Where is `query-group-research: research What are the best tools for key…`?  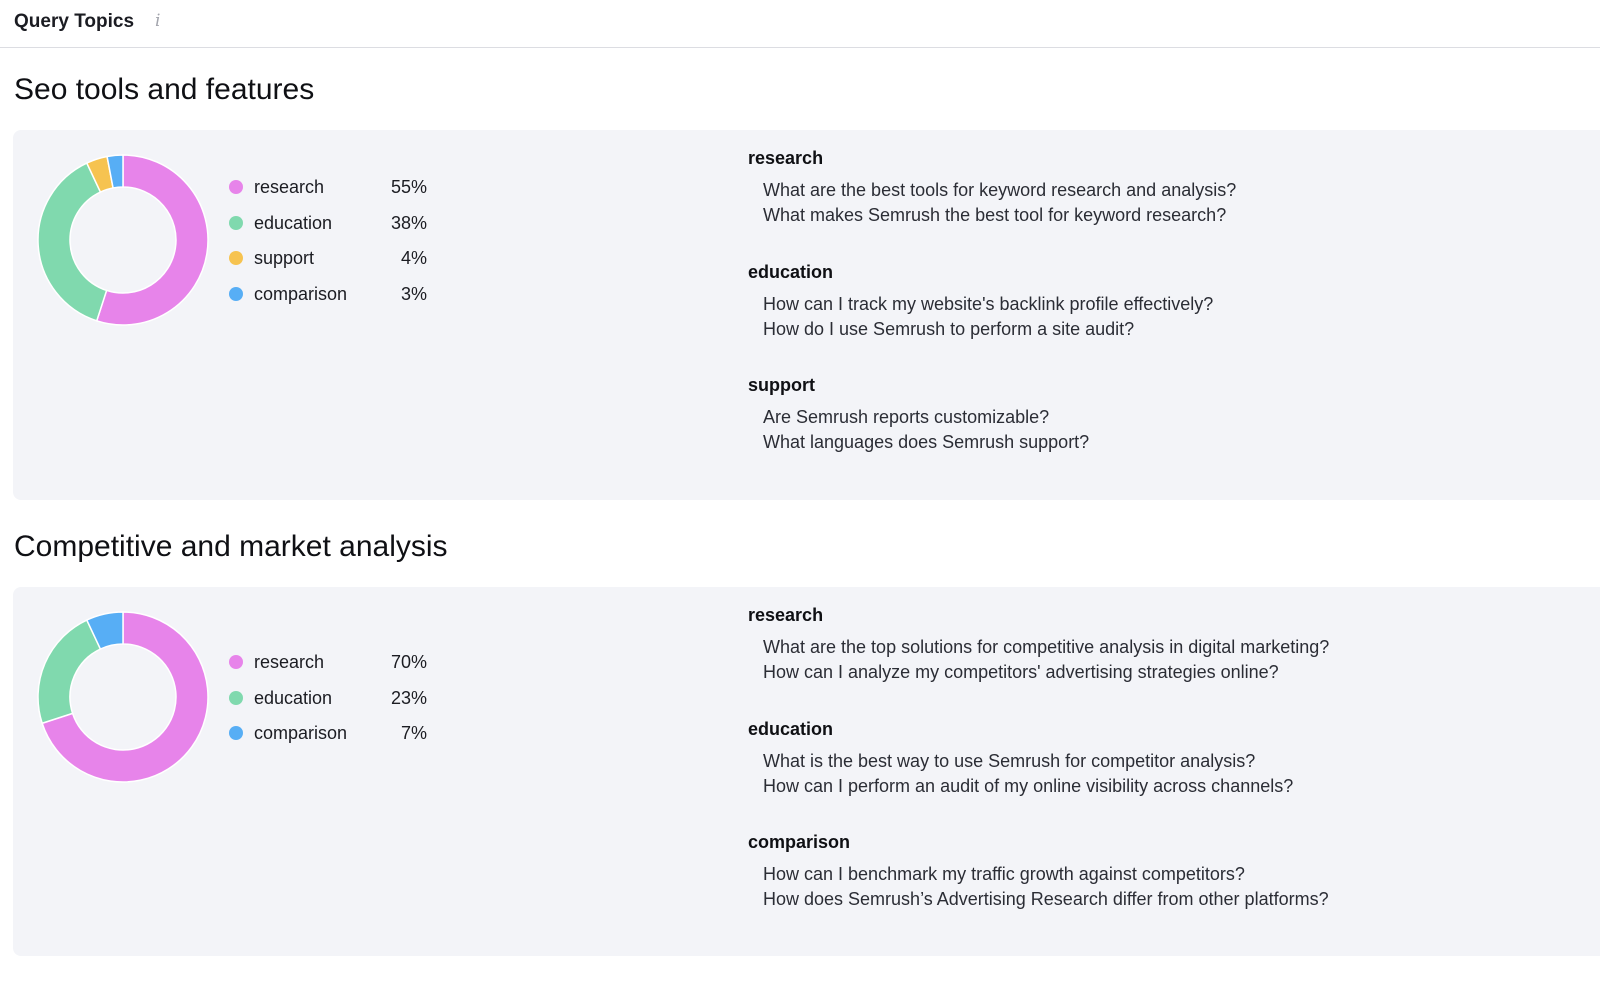
query-group-research: research What are the best tools for key… is located at coordinates (1148, 205).